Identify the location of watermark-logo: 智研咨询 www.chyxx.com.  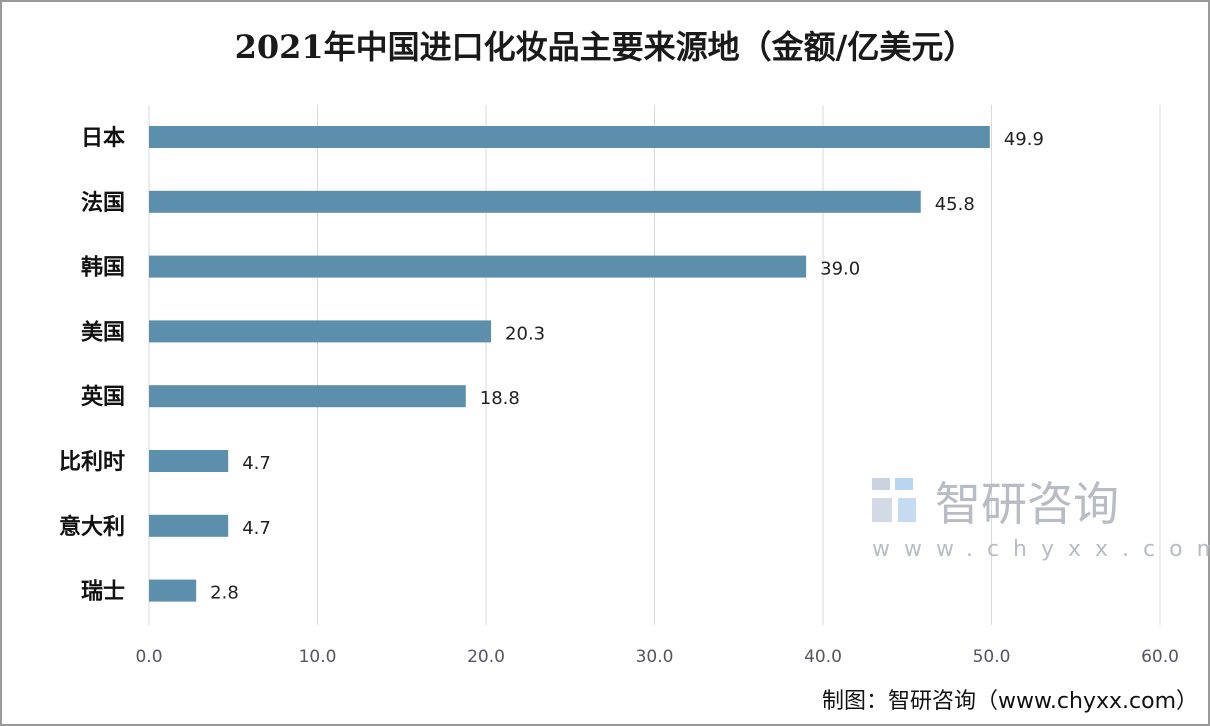
(1041, 519).